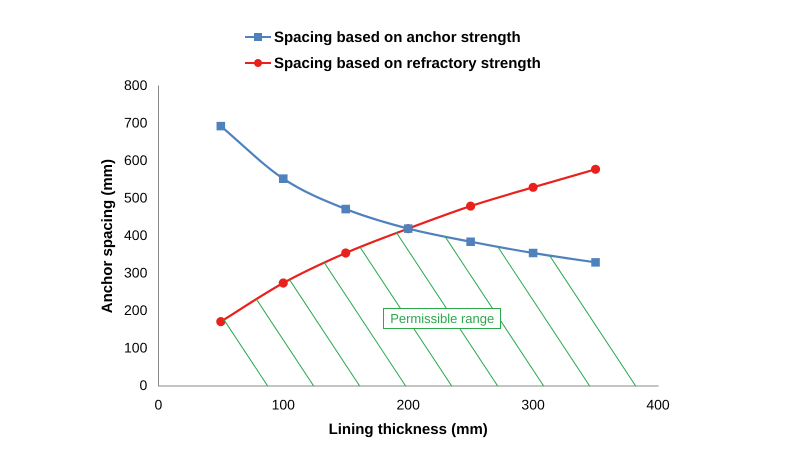 This screenshot has height=453, width=796. What do you see at coordinates (397, 37) in the screenshot?
I see `legend-label: Spacing based on anchor strength` at bounding box center [397, 37].